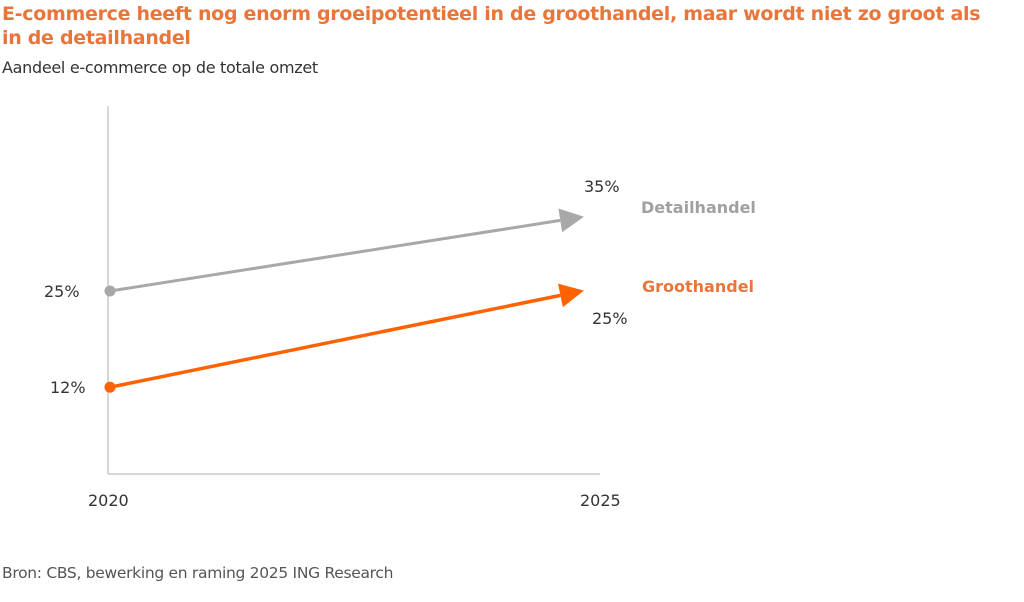 The height and width of the screenshot is (602, 1024). What do you see at coordinates (108, 500) in the screenshot?
I see `x-tick-label: 2020` at bounding box center [108, 500].